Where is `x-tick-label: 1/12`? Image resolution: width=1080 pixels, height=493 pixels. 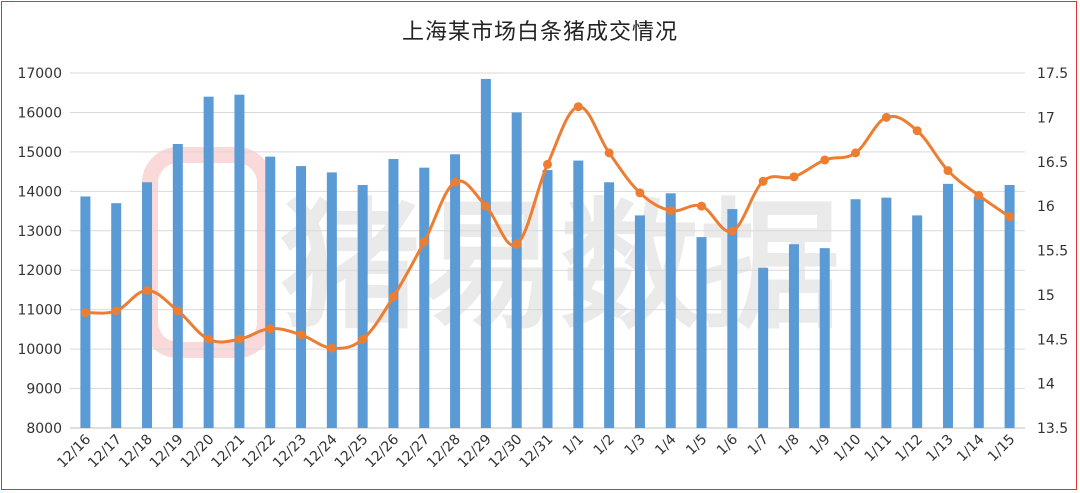 x-tick-label: 1/12 is located at coordinates (909, 449).